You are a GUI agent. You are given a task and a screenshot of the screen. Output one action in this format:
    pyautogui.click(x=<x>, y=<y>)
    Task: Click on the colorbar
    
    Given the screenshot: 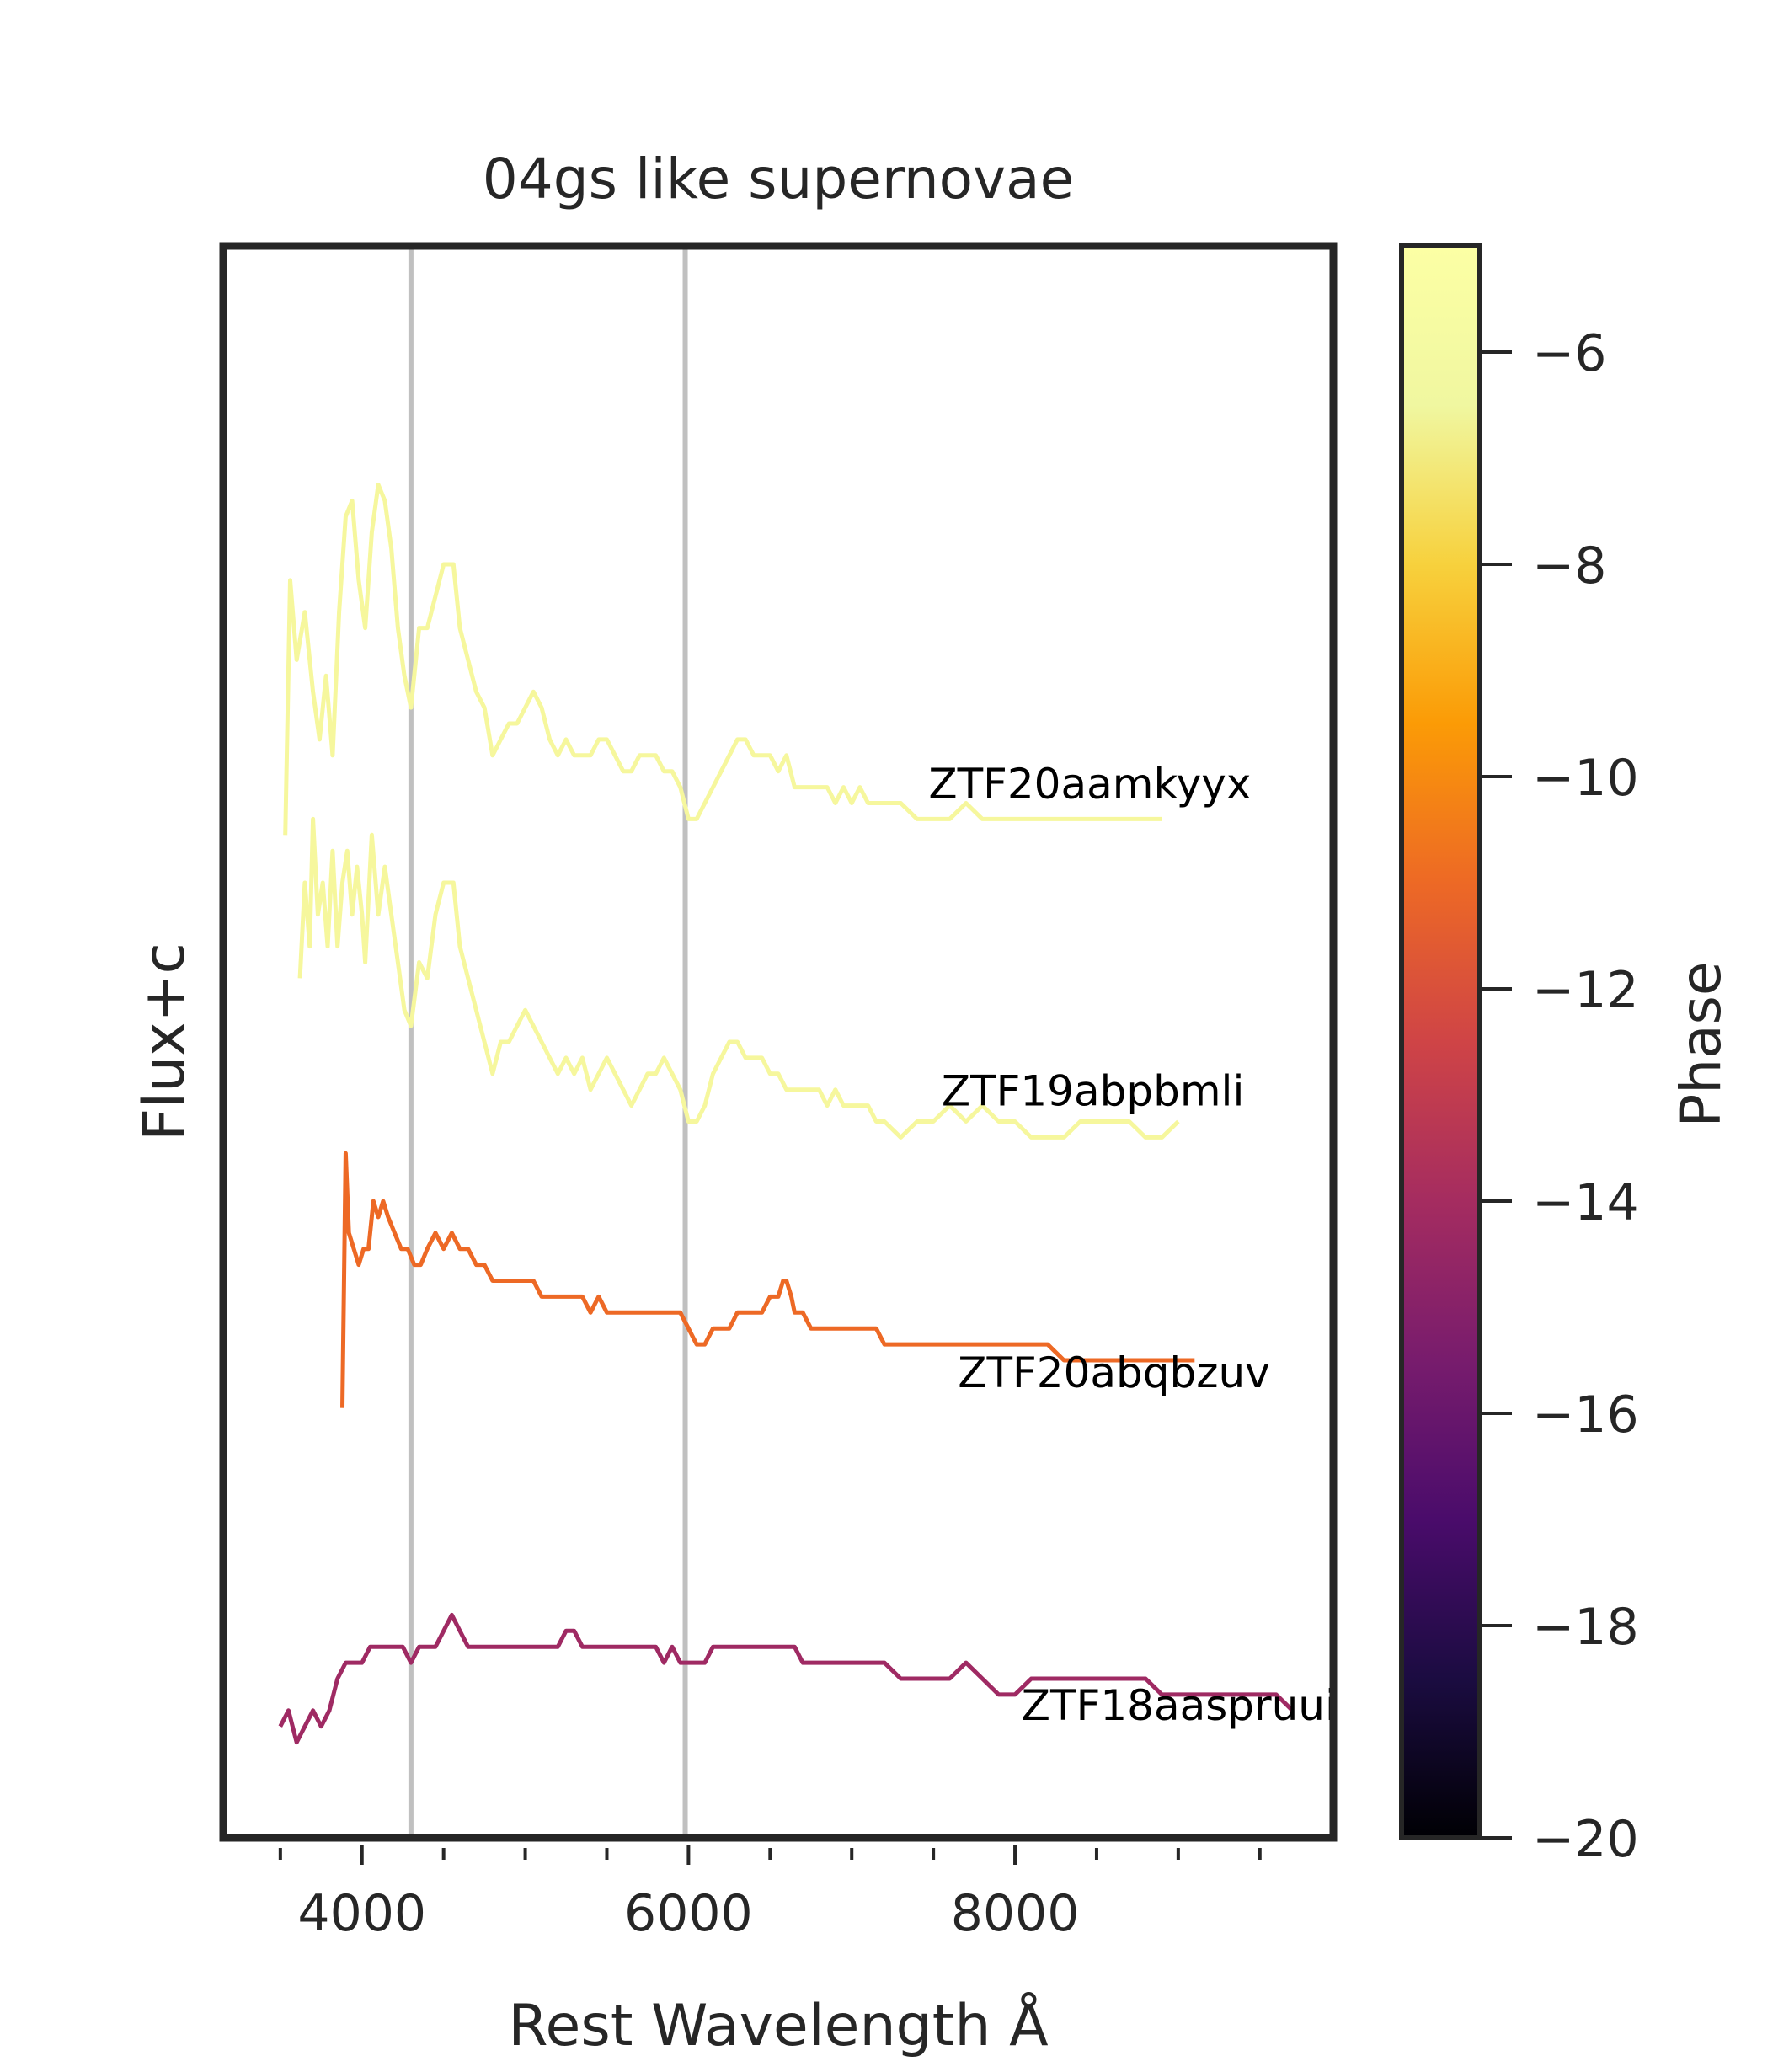 What is the action you would take?
    pyautogui.click(x=1440, y=1041)
    